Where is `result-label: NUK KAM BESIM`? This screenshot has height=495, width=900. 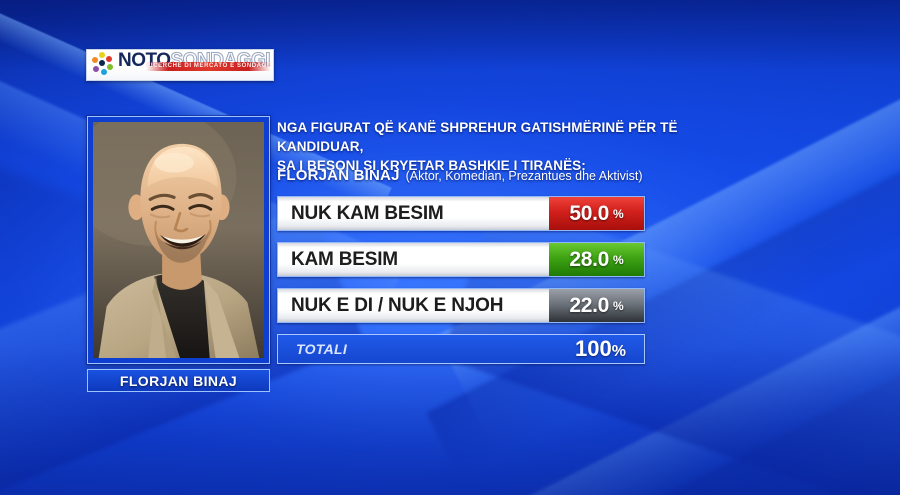 result-label: NUK KAM BESIM is located at coordinates (367, 213).